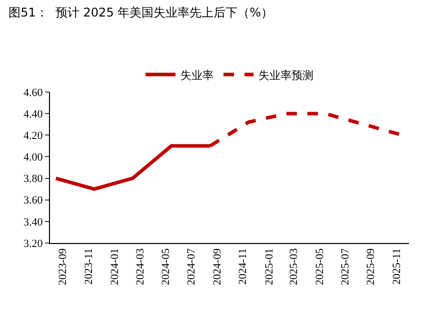  What do you see at coordinates (34, 158) in the screenshot?
I see `y-tick-label: 4.00` at bounding box center [34, 158].